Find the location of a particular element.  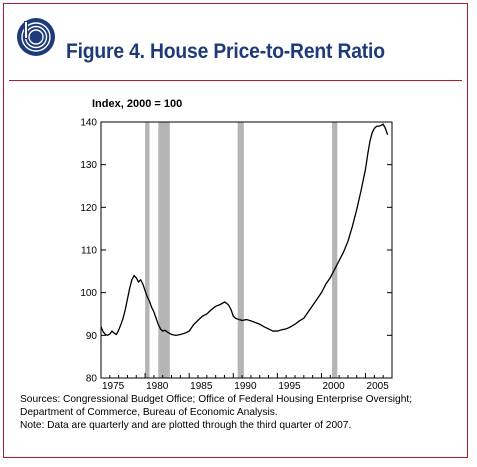

y-tick-label-120: 120 is located at coordinates (88, 208).